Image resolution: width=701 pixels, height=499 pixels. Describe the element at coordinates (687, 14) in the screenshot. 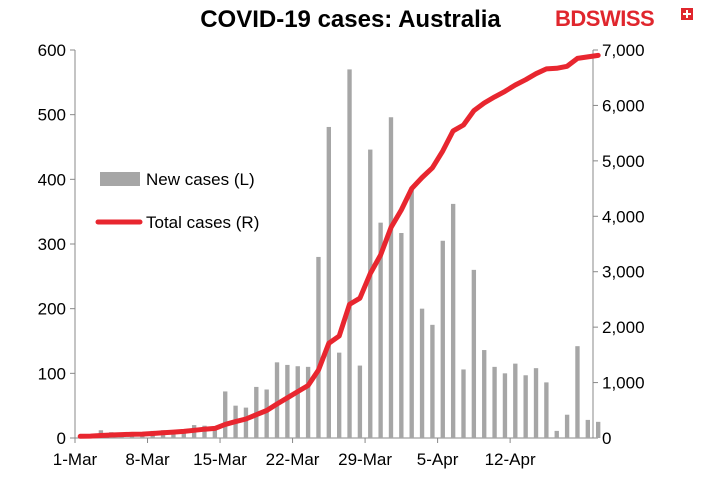

I see `brand-plus-icon` at that location.